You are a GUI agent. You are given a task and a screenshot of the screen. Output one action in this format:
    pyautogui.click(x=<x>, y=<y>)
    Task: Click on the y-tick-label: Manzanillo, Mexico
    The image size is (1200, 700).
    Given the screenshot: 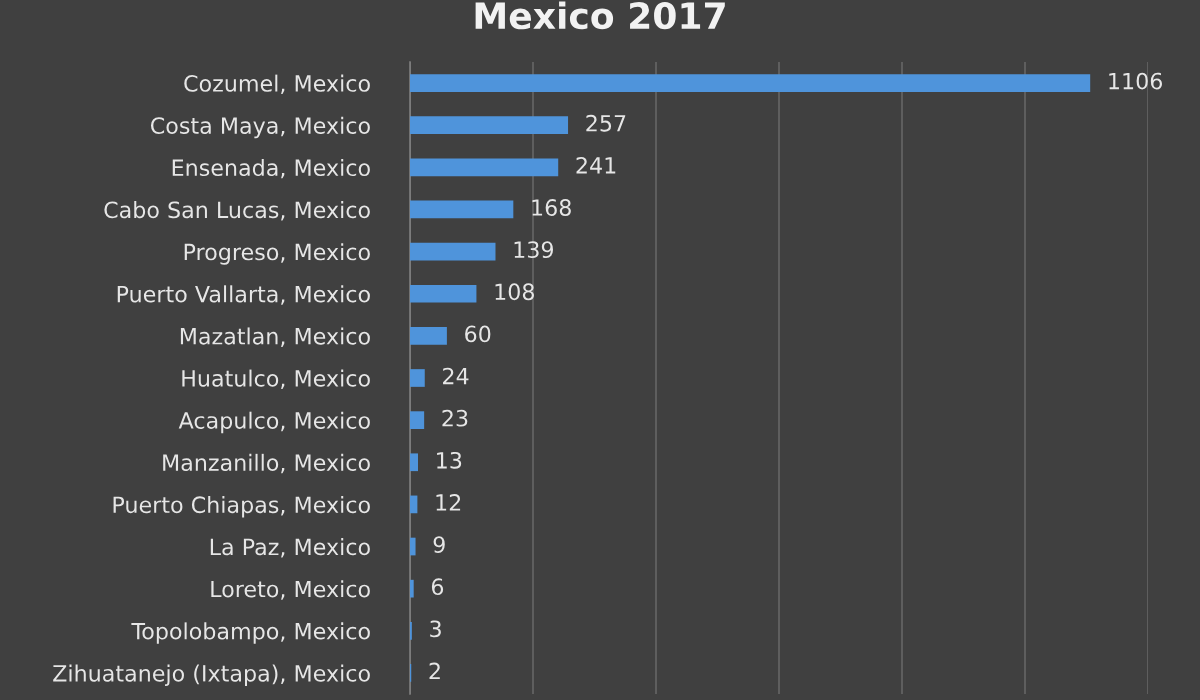 What is the action you would take?
    pyautogui.click(x=266, y=463)
    